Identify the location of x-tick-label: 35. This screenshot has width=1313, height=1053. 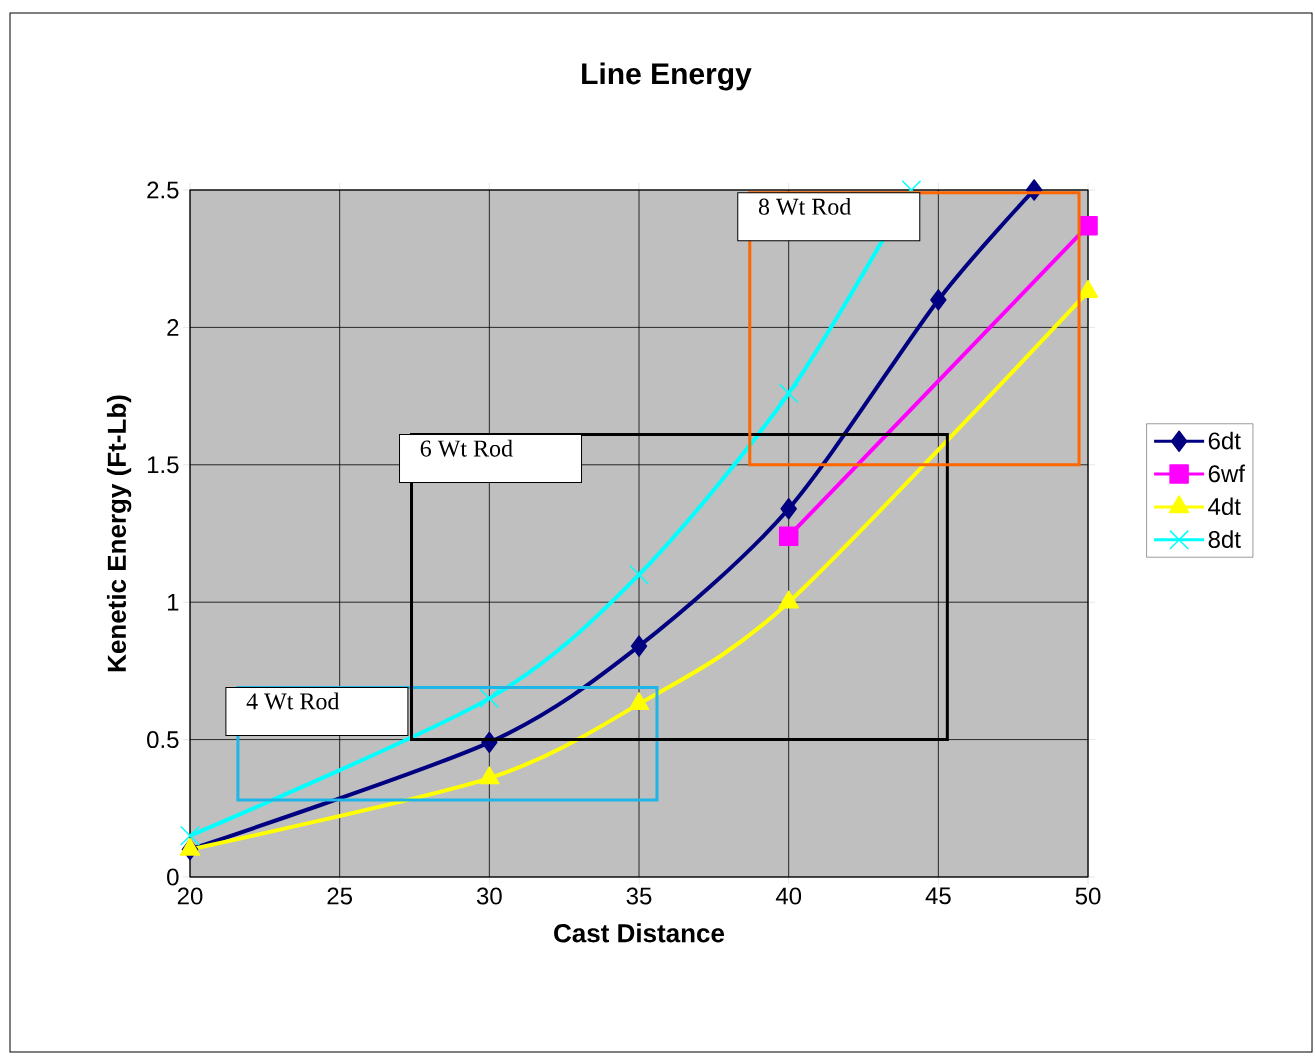
(639, 896).